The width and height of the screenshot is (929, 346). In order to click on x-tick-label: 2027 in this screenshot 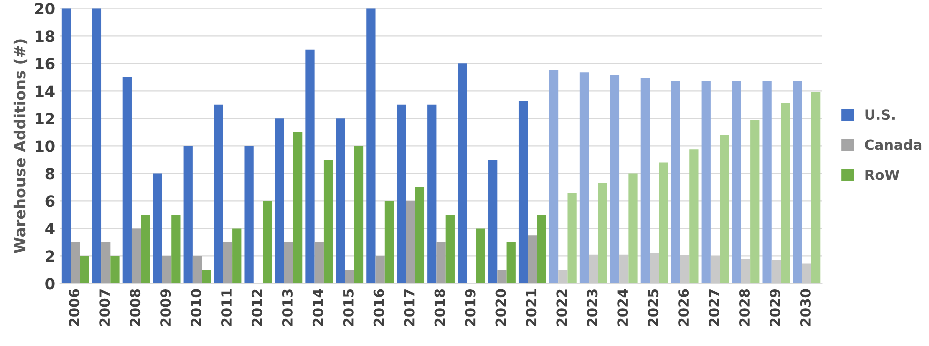, I will do `click(714, 308)`.